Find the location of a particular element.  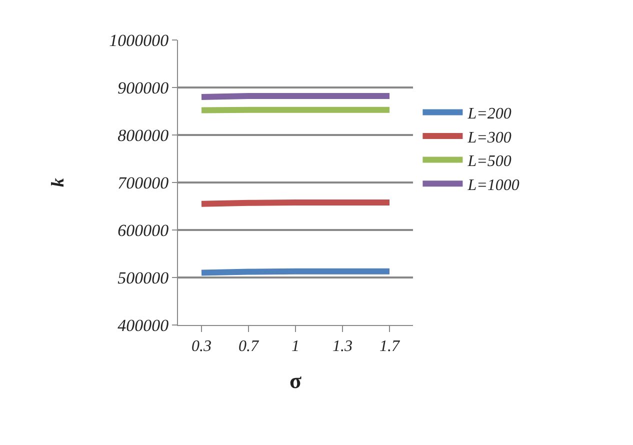

x-tick-label: 0.3 is located at coordinates (202, 347).